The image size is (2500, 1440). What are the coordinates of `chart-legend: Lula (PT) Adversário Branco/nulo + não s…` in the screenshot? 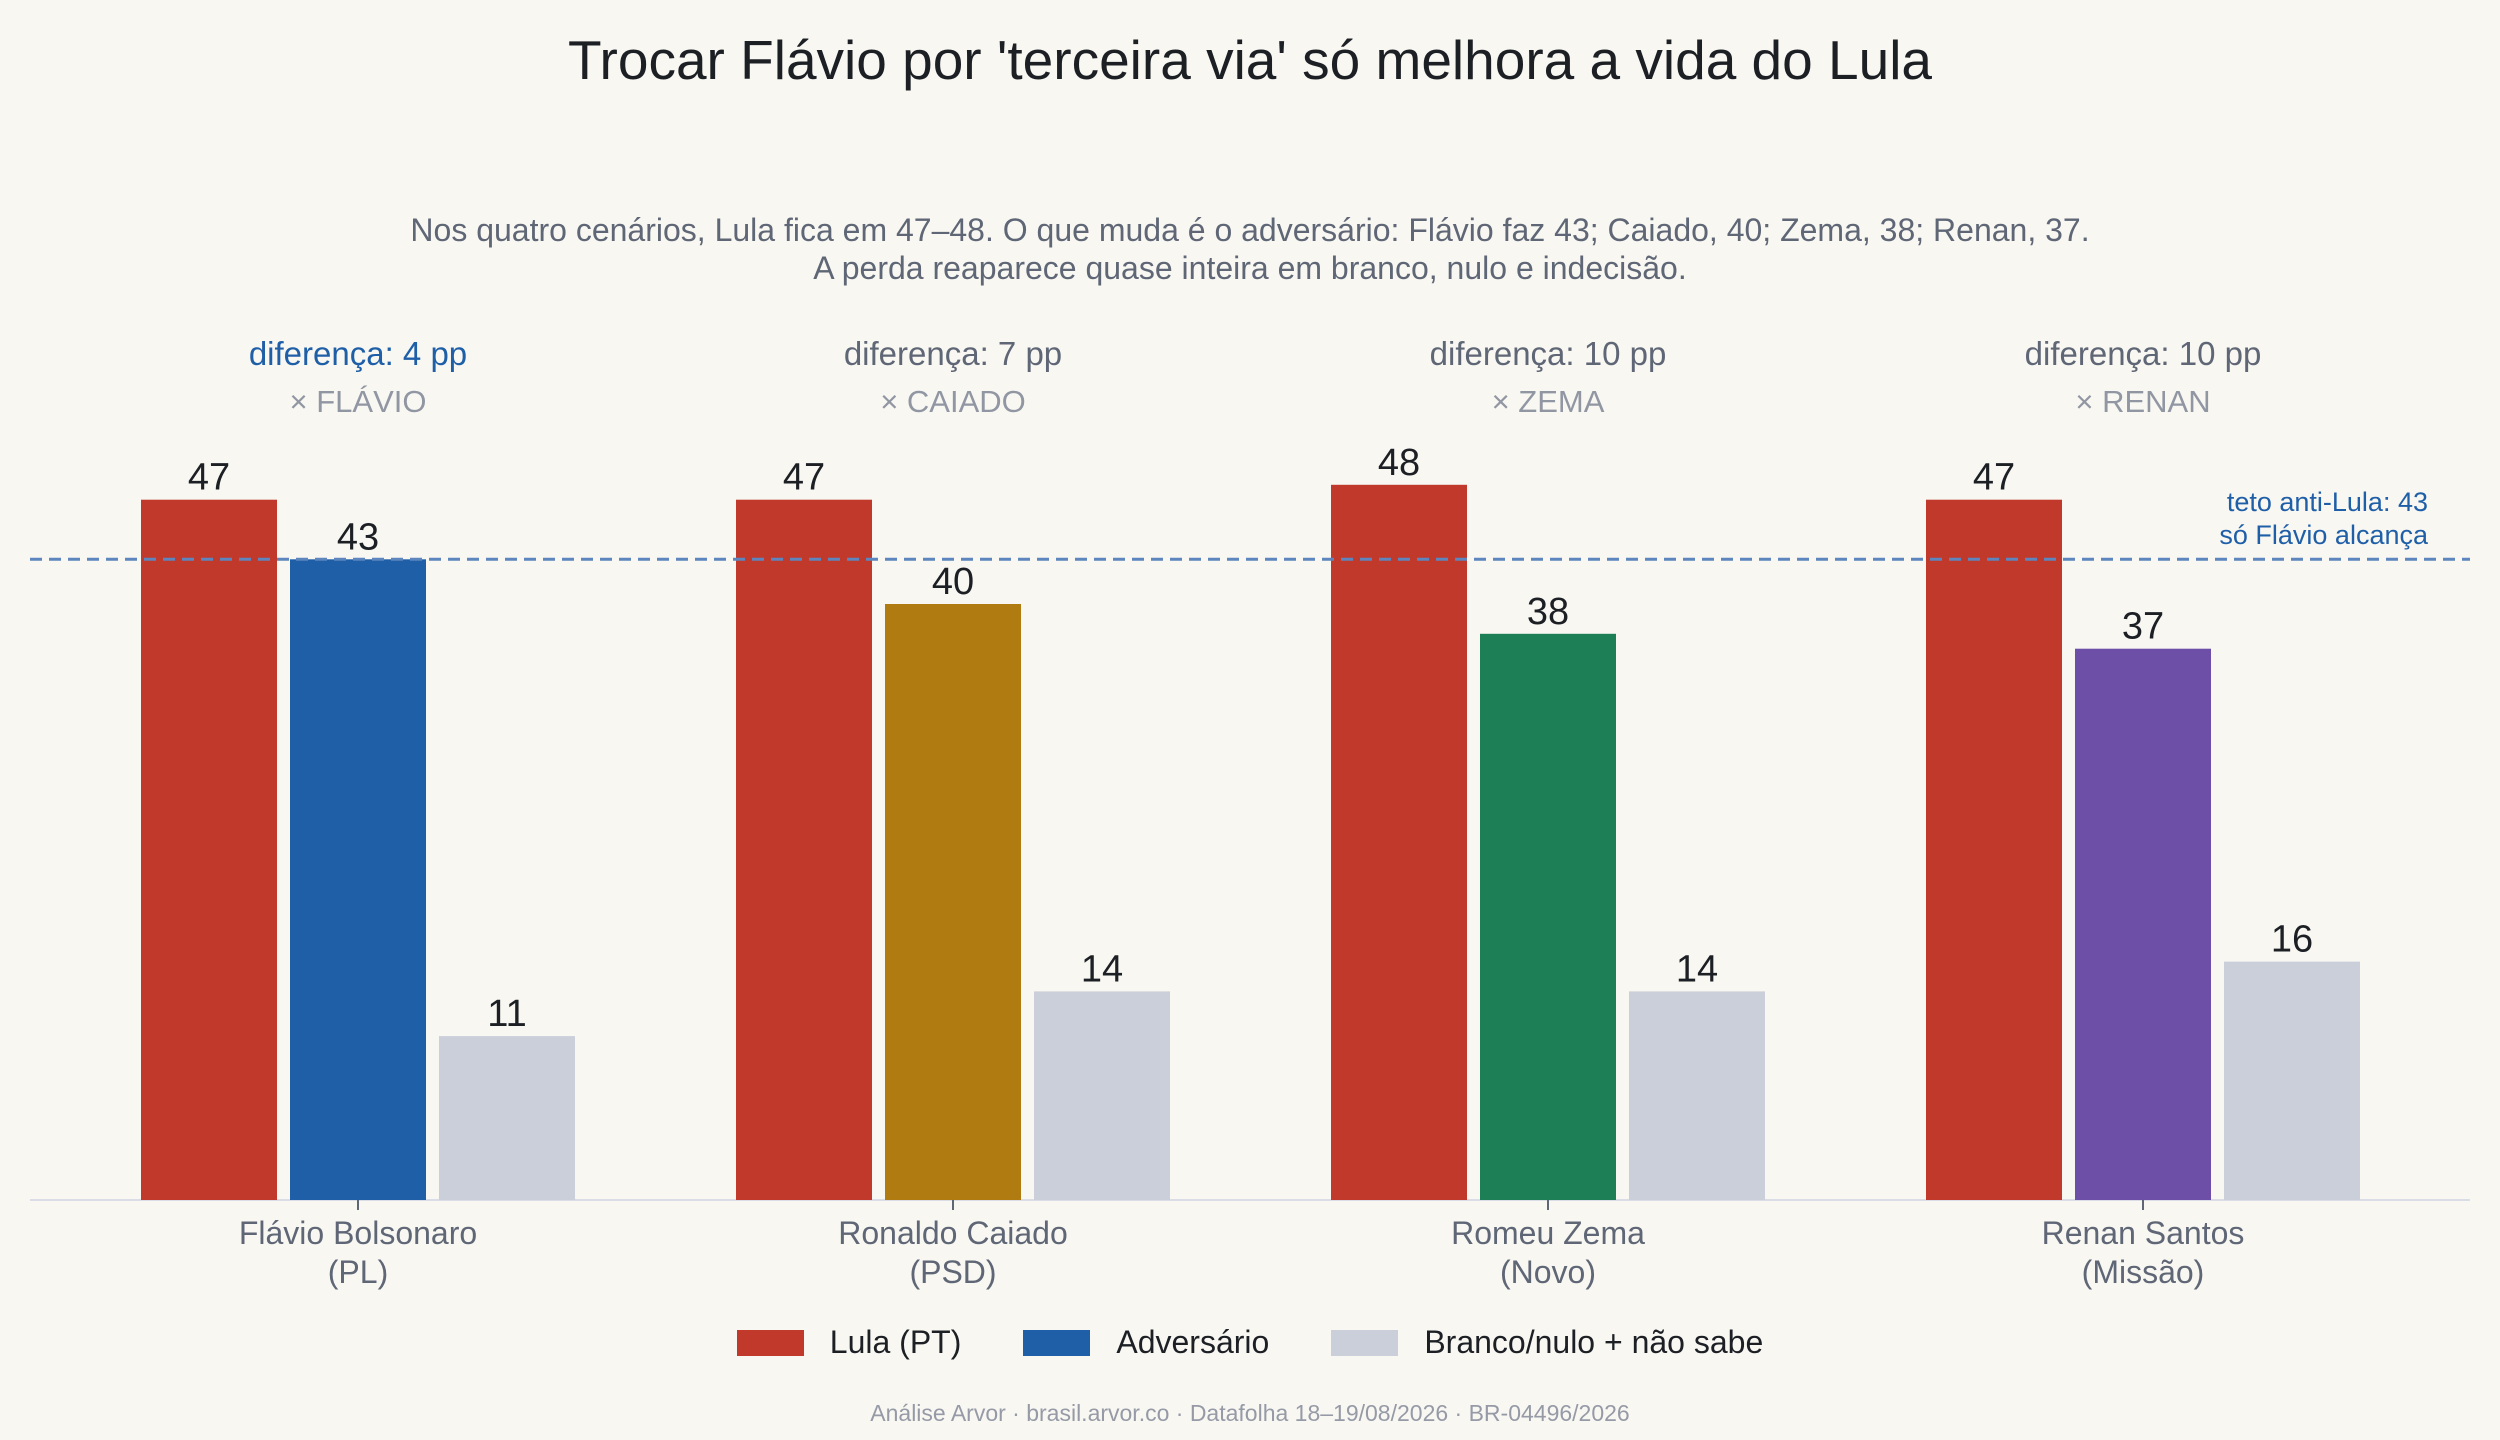 It's located at (1250, 1342).